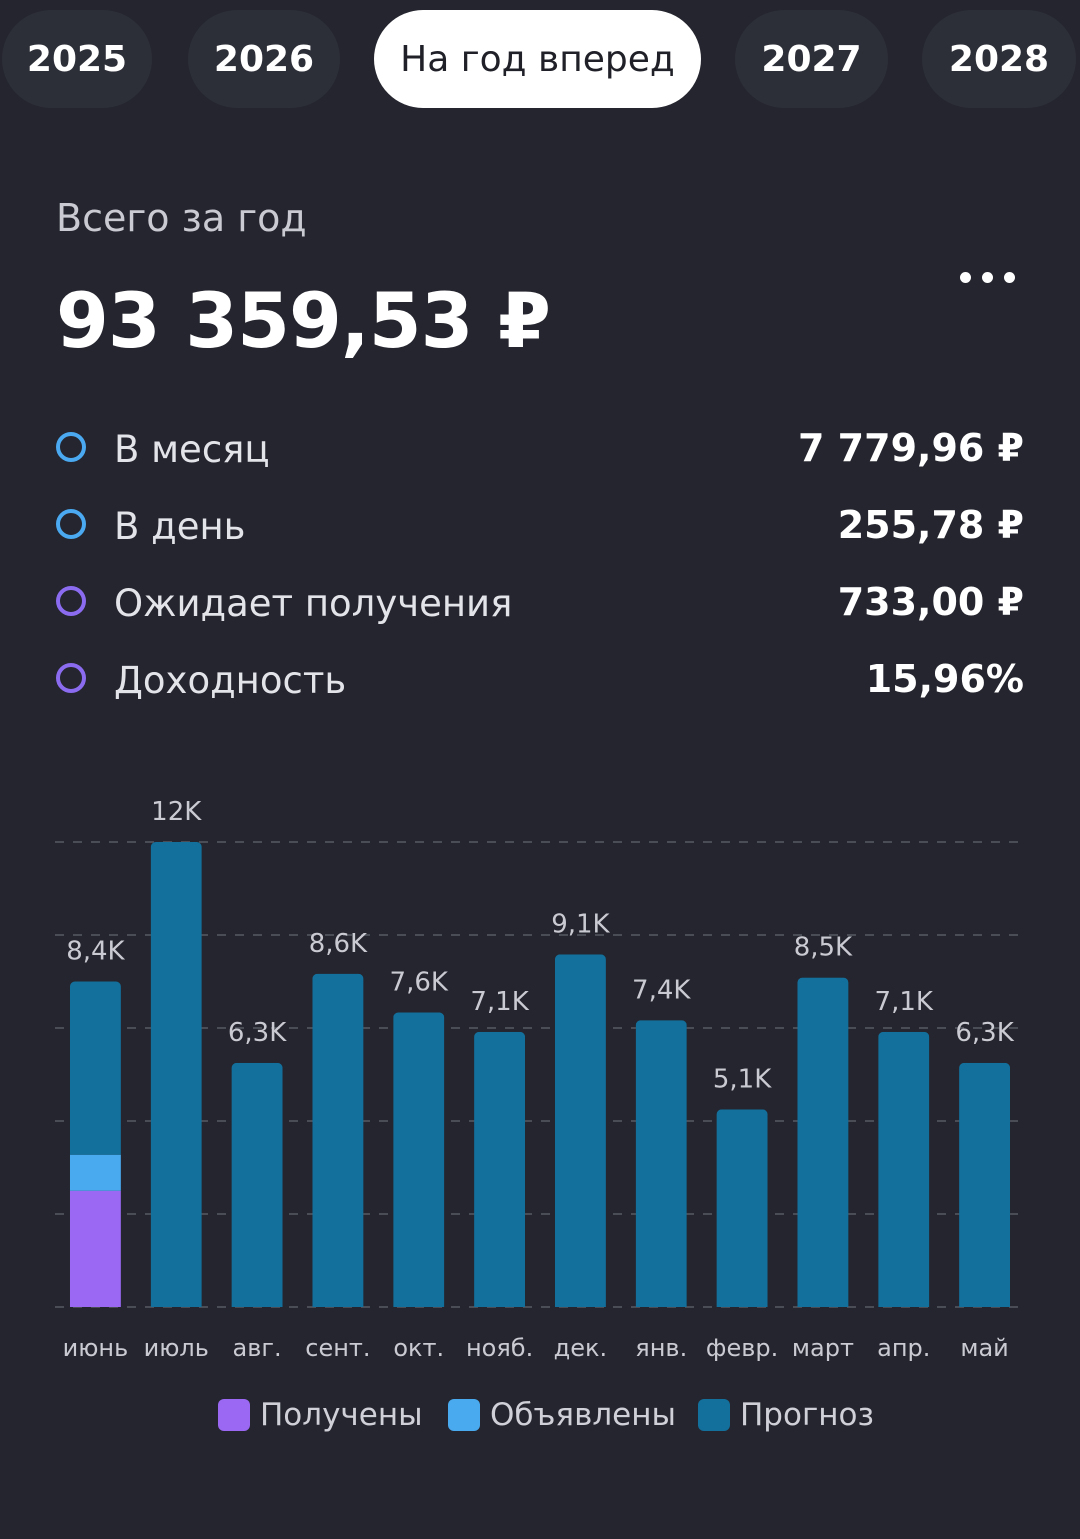 The image size is (1080, 1539). I want to click on more-options-icon, so click(990, 277).